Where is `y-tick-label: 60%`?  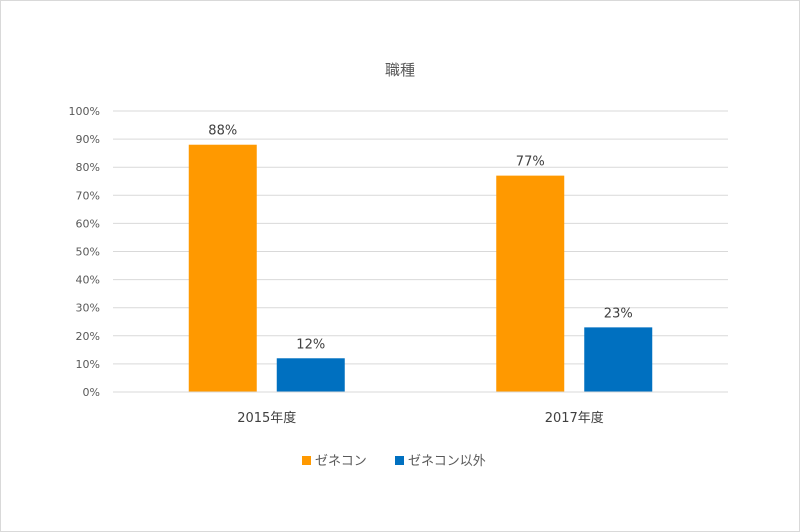
y-tick-label: 60% is located at coordinates (88, 223).